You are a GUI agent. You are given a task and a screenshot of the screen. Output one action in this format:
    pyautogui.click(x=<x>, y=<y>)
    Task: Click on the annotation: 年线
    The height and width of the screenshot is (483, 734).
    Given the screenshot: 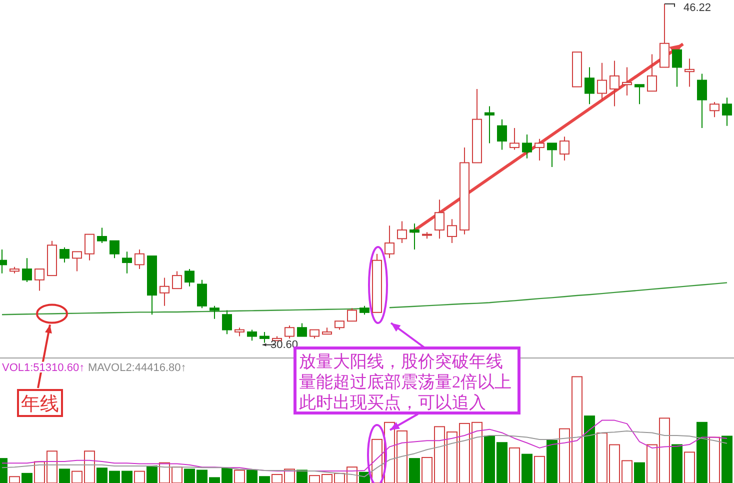 What is the action you would take?
    pyautogui.click(x=40, y=404)
    